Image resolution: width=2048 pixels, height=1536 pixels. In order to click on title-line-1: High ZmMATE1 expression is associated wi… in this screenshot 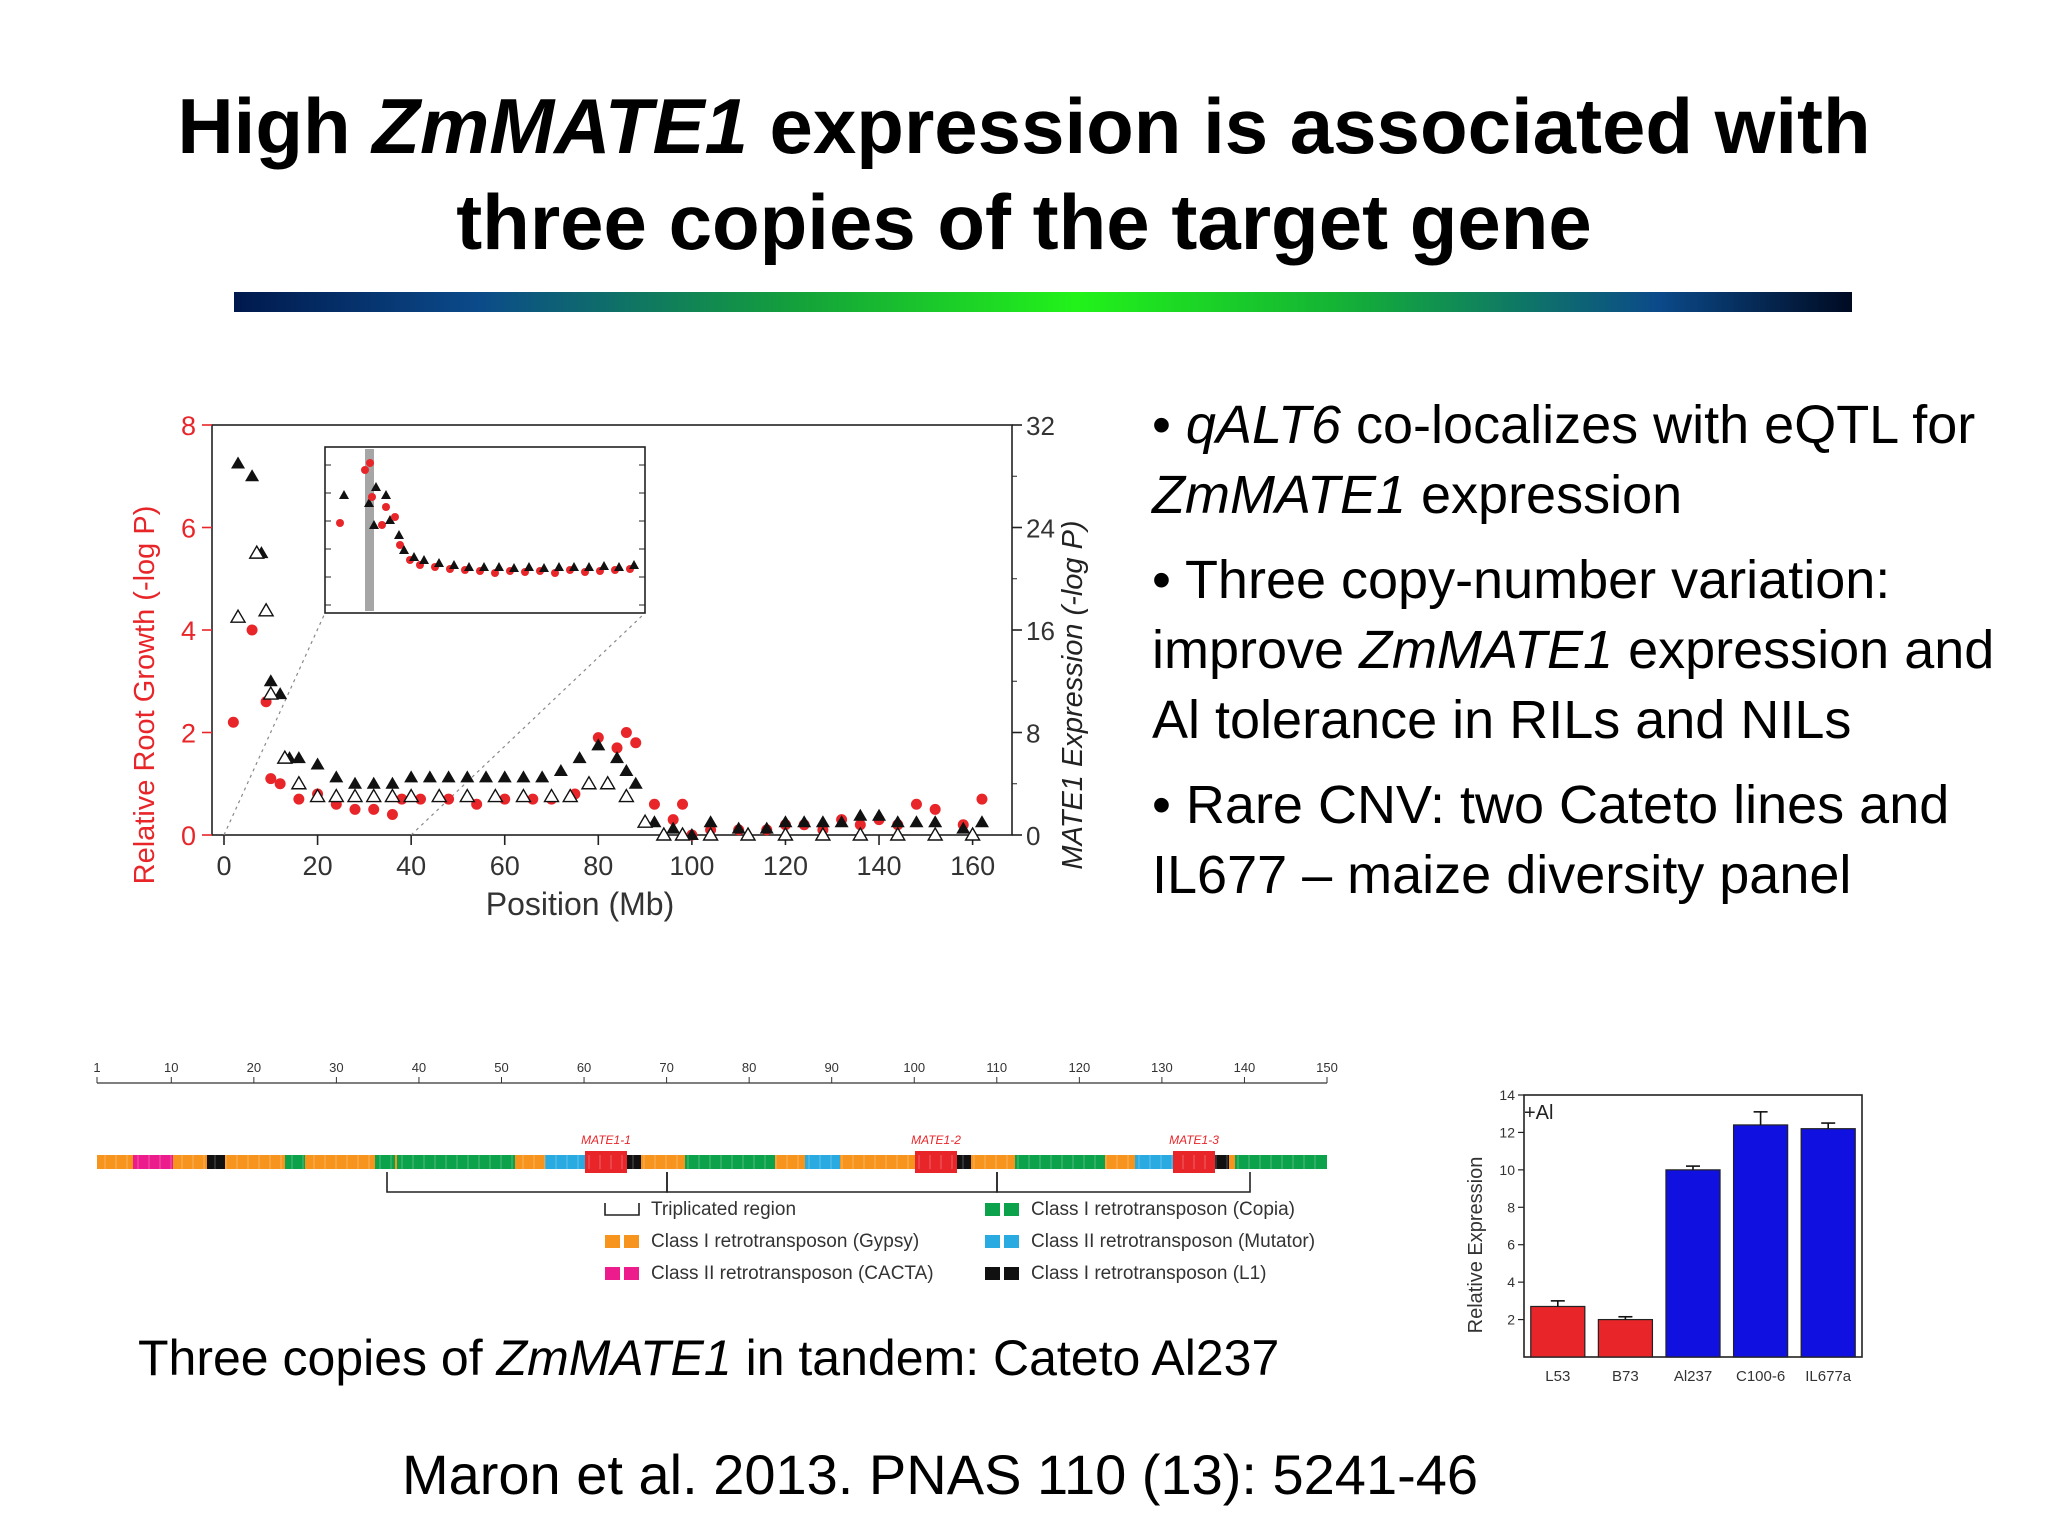, I will do `click(1024, 126)`.